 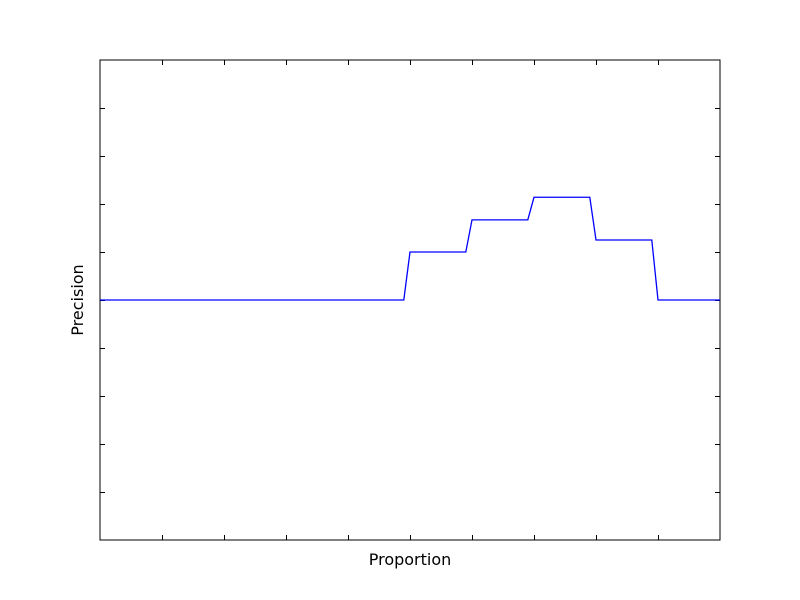 I want to click on y-axis-label: Precision, so click(x=77, y=299).